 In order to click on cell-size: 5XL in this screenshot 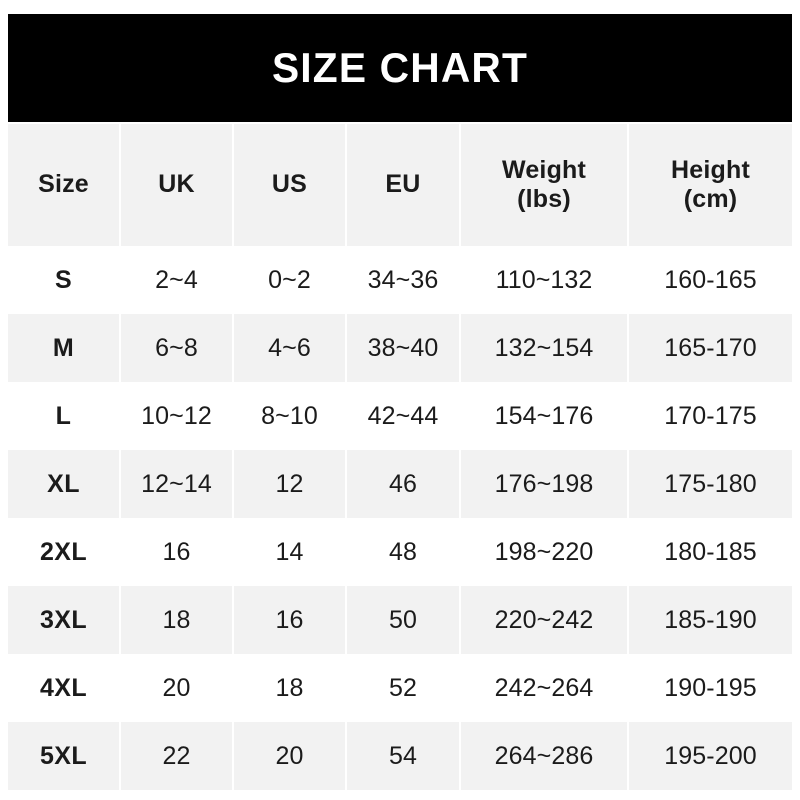, I will do `click(64, 756)`.